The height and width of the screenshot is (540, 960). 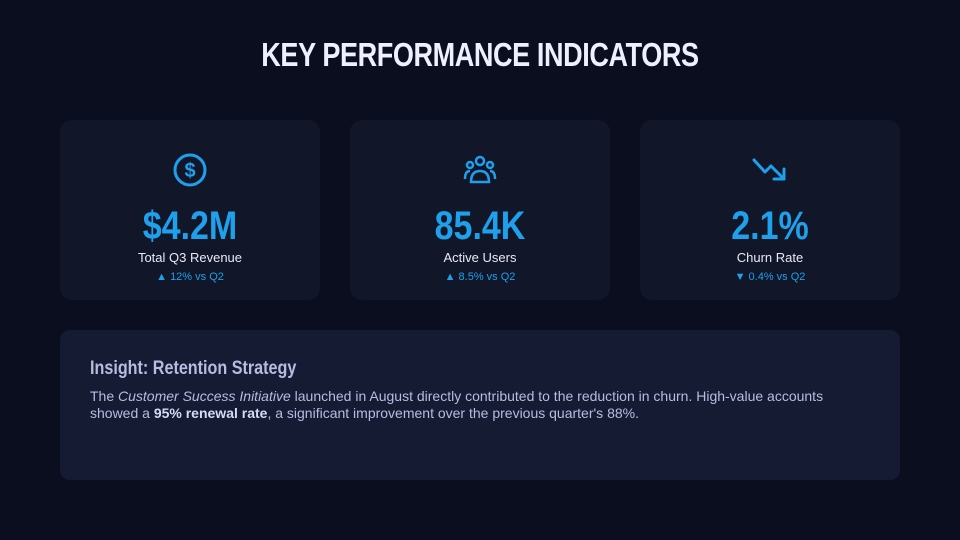 What do you see at coordinates (104, 396) in the screenshot?
I see `text: The` at bounding box center [104, 396].